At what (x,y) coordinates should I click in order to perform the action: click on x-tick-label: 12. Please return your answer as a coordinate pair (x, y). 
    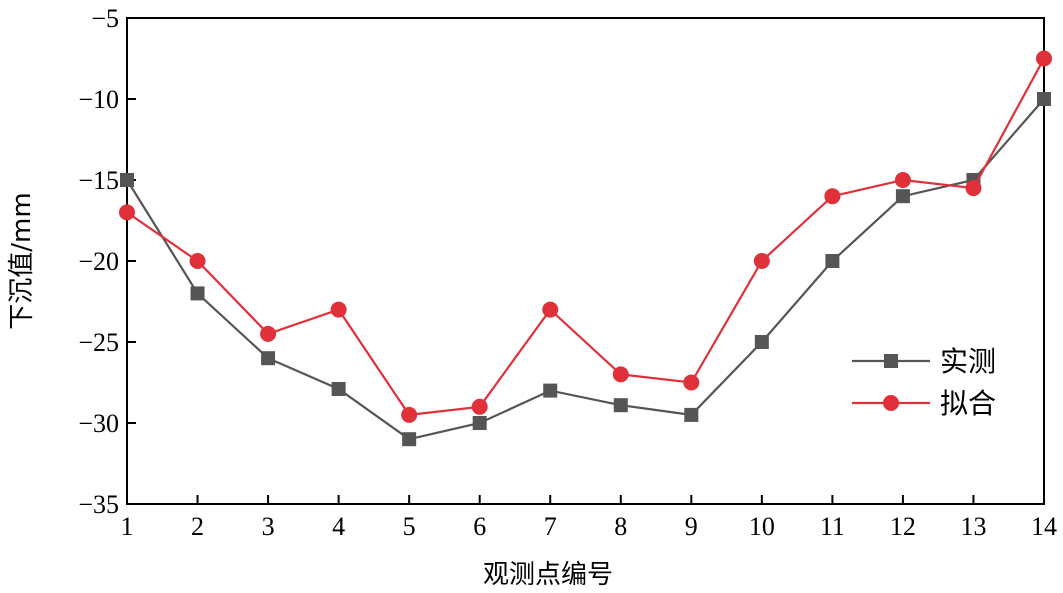
    Looking at the image, I should click on (903, 526).